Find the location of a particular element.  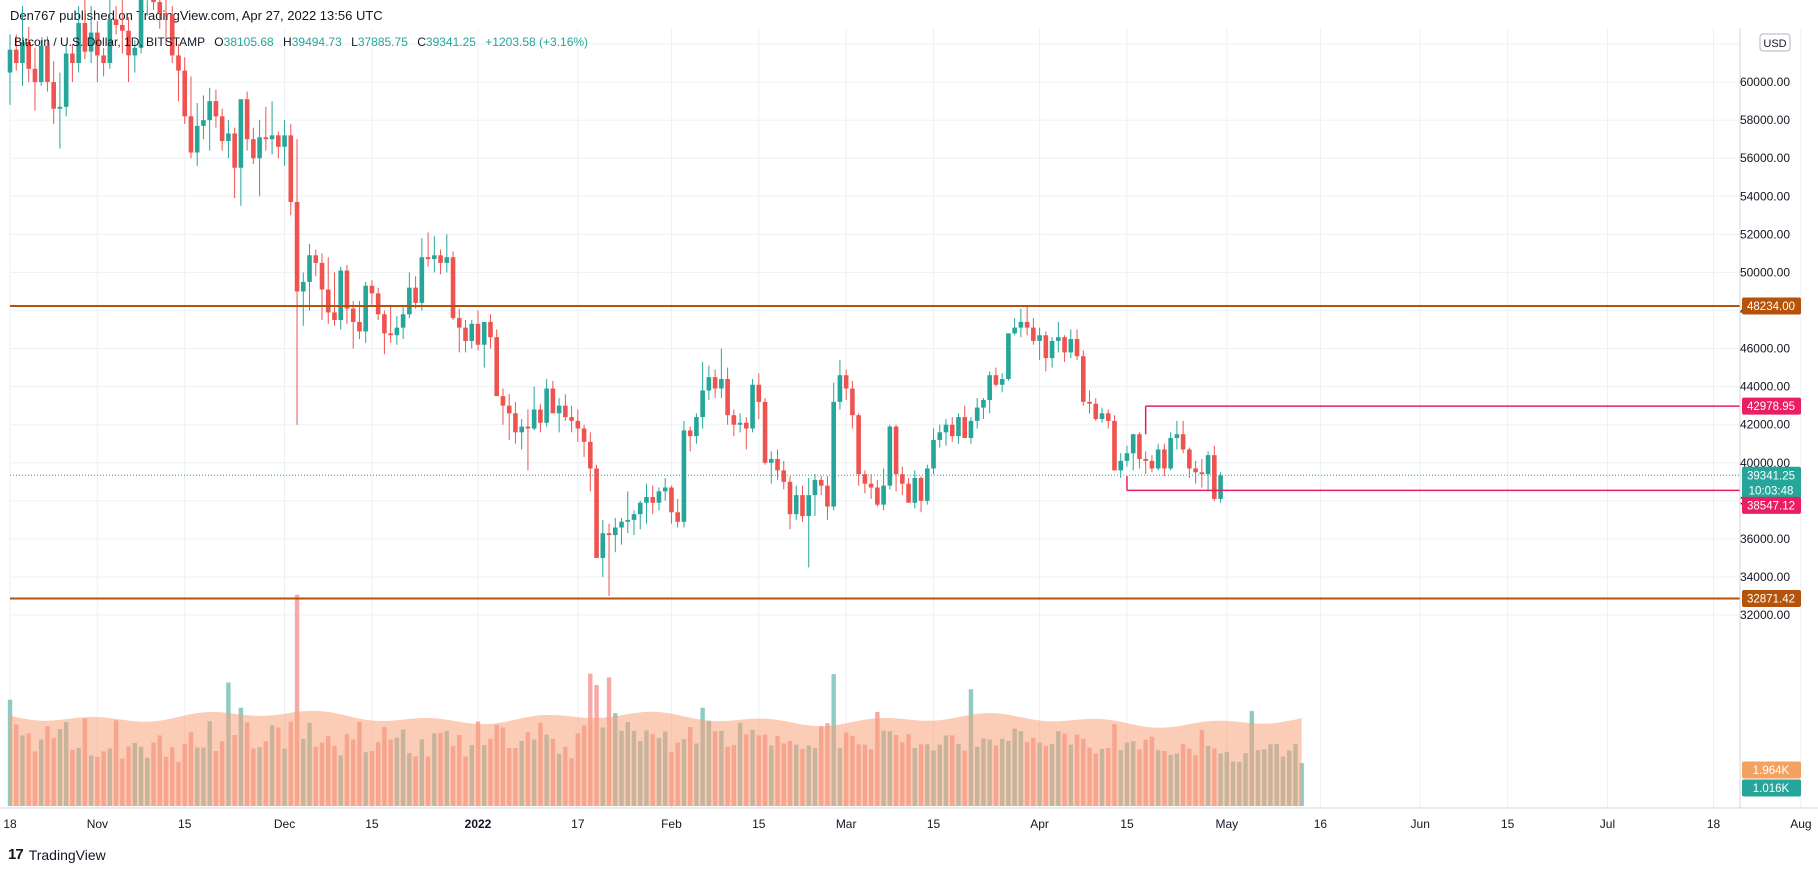

time-axis-label: Feb is located at coordinates (671, 824).